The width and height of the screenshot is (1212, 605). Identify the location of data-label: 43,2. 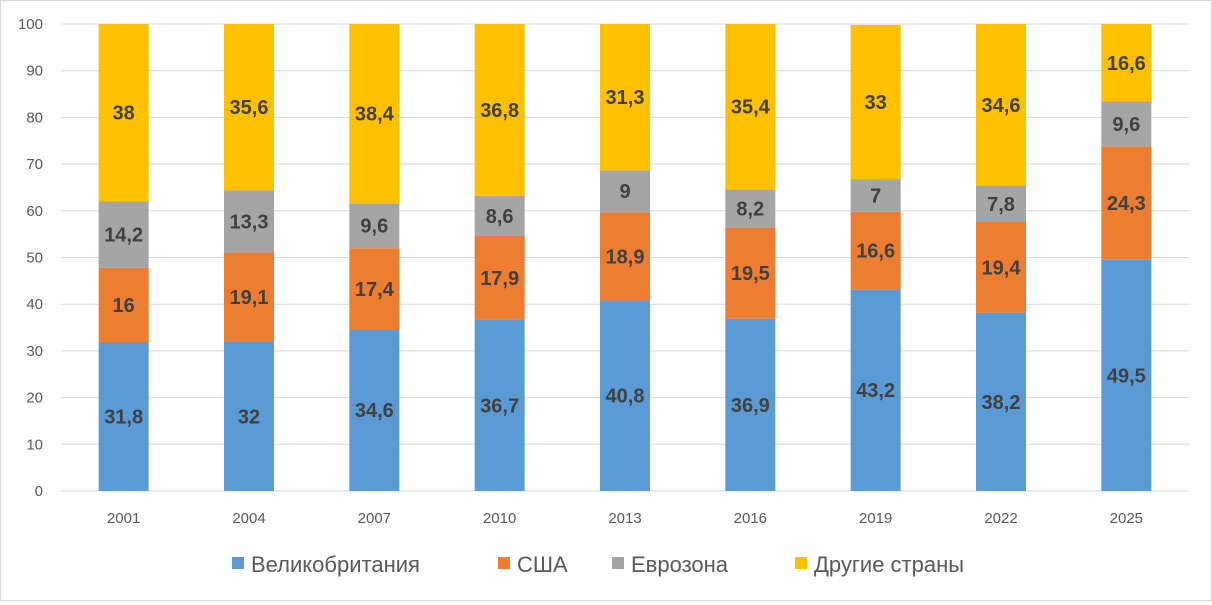
(875, 391).